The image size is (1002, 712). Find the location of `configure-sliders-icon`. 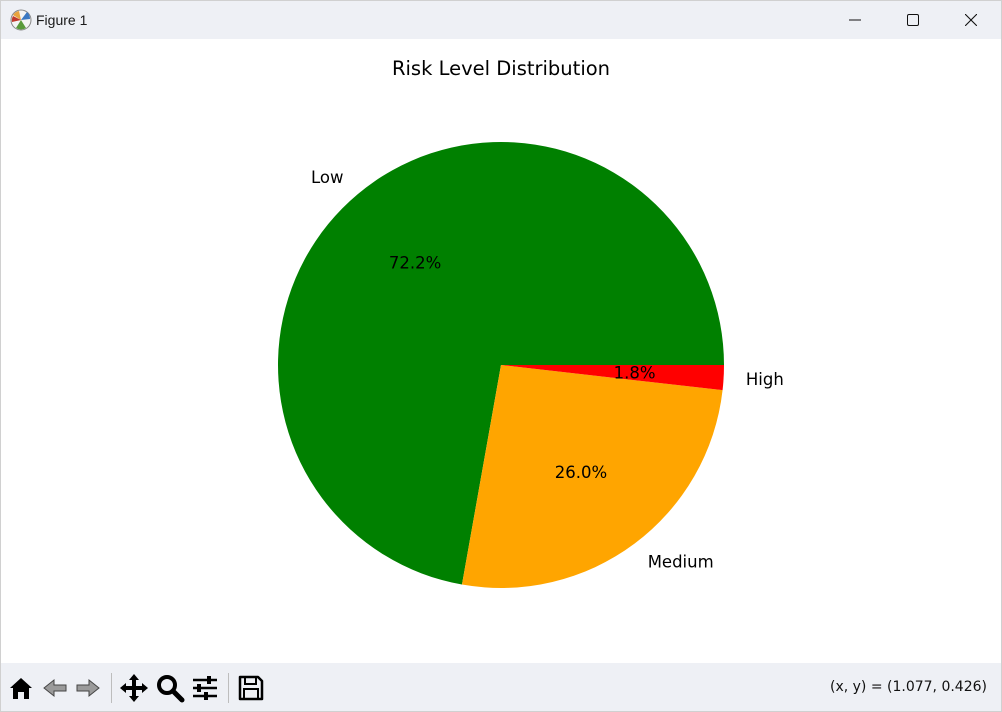

configure-sliders-icon is located at coordinates (205, 688).